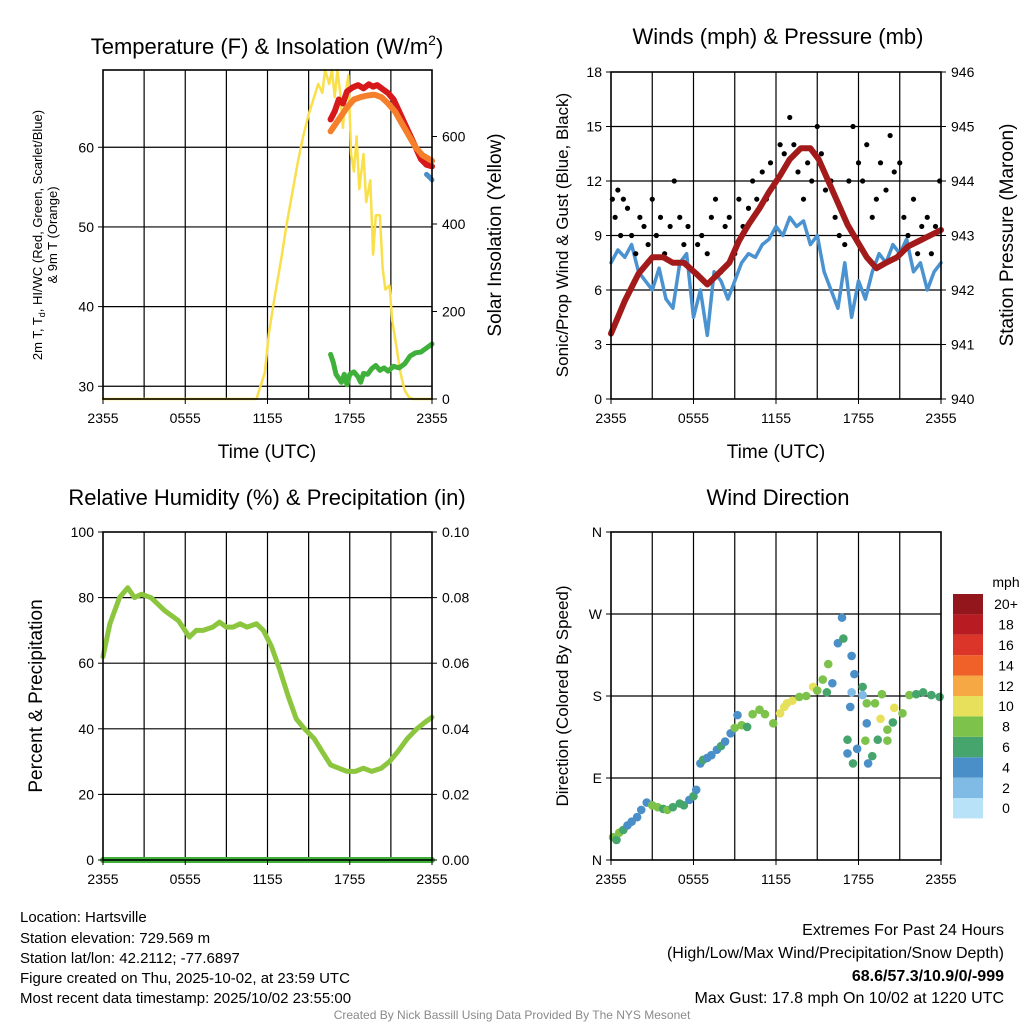 This screenshot has height=1024, width=1024. I want to click on y-tick-label-left: 6, so click(598, 290).